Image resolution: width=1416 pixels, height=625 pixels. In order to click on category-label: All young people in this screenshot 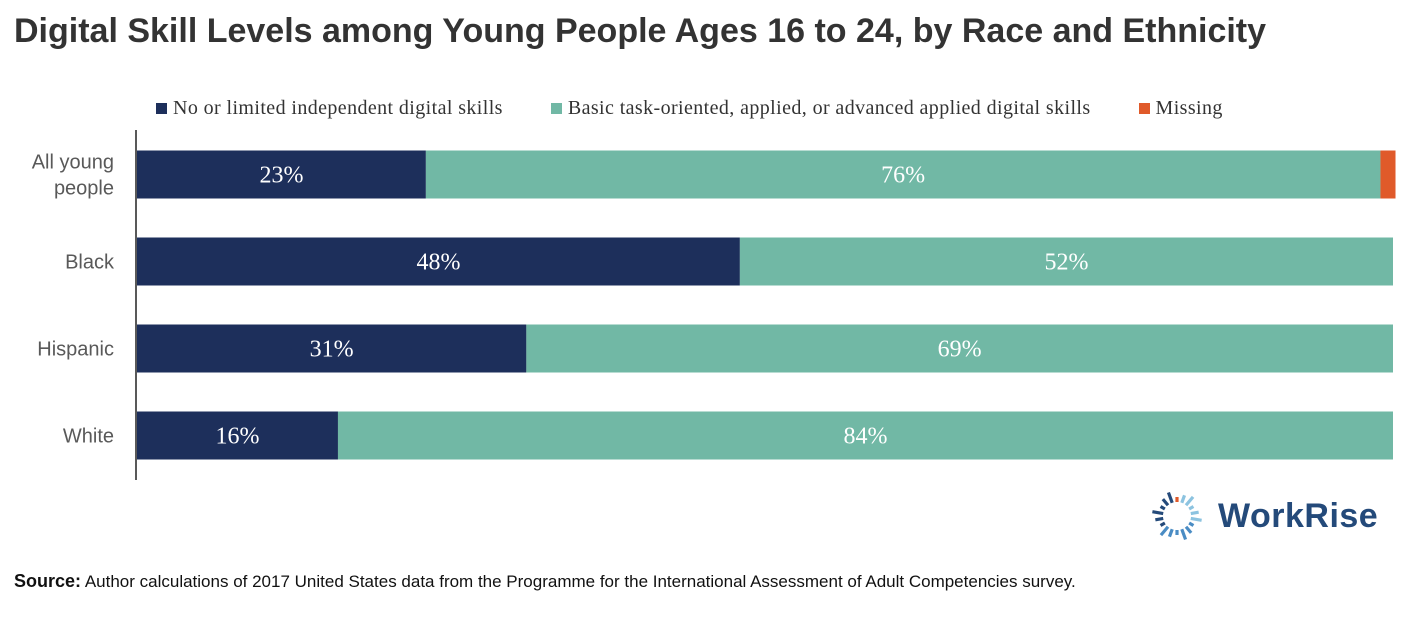, I will do `click(73, 176)`.